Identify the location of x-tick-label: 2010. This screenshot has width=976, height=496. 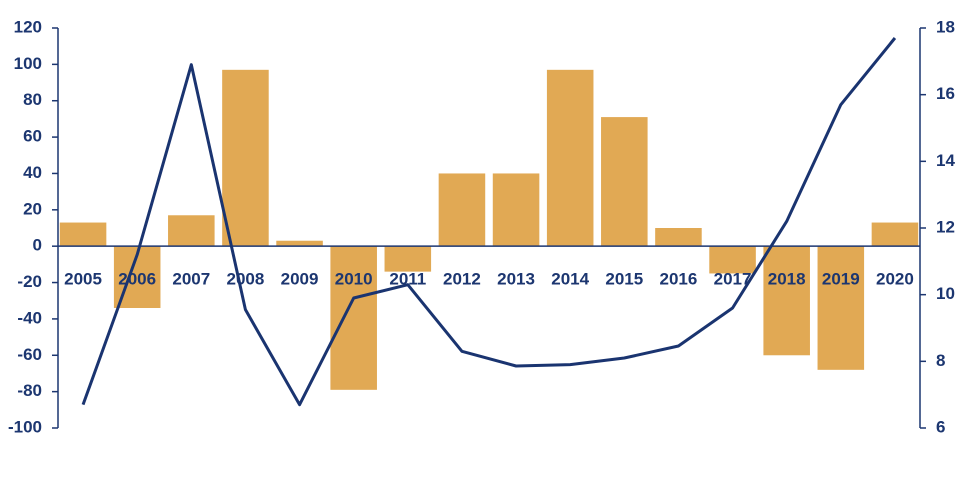
(354, 279).